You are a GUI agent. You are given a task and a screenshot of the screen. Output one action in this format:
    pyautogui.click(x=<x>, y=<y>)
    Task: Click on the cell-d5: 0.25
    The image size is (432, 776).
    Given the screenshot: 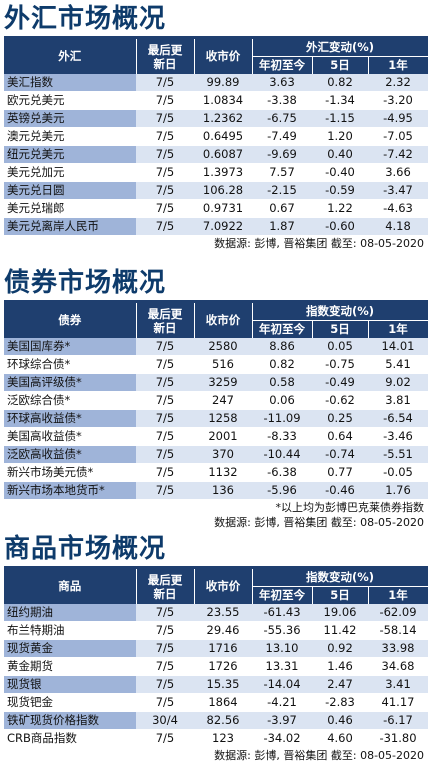 What is the action you would take?
    pyautogui.click(x=340, y=418)
    